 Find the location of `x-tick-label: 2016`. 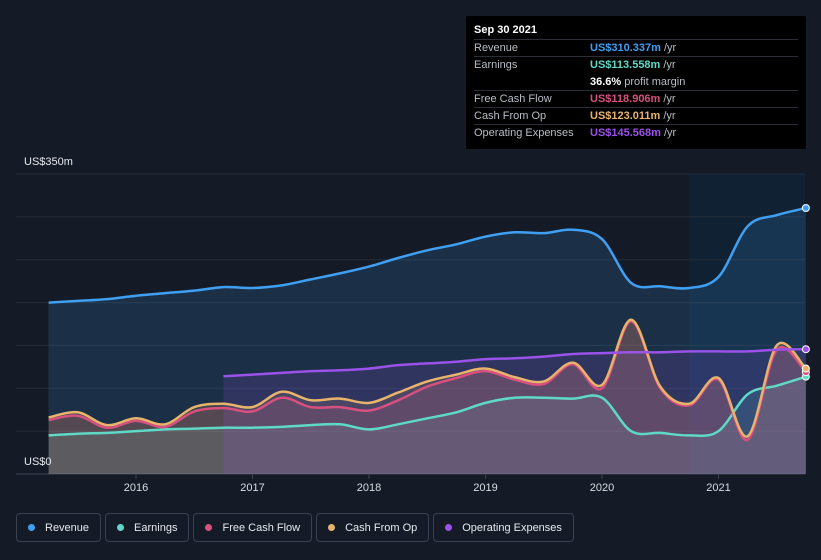

x-tick-label: 2016 is located at coordinates (136, 488).